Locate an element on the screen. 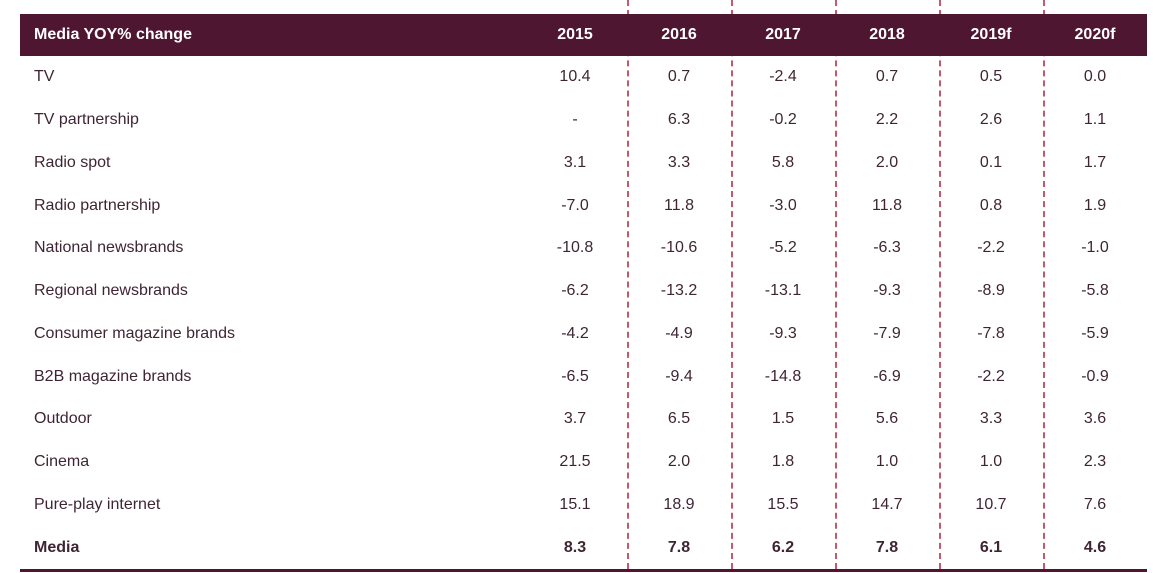 The width and height of the screenshot is (1155, 573). column-header-2019f: 2019f is located at coordinates (991, 34).